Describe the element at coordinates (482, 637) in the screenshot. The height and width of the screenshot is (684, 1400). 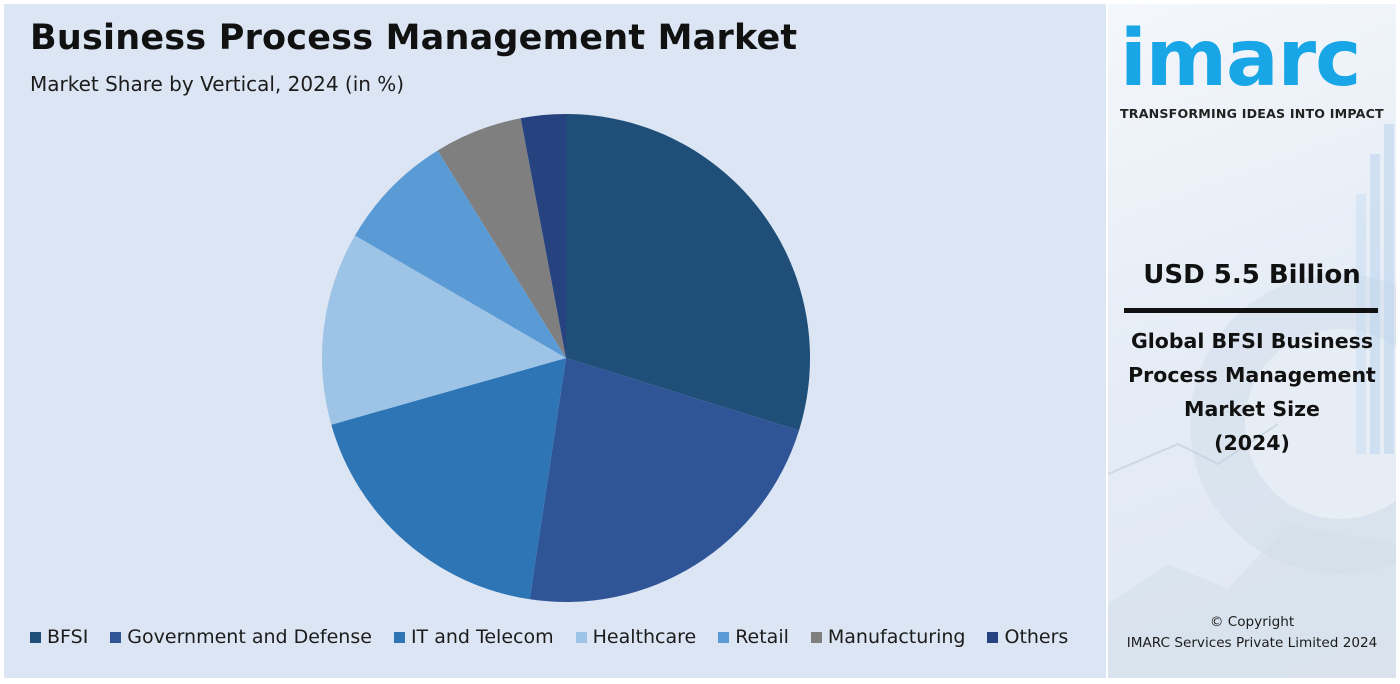
I see `legend-label: IT and Telecom` at that location.